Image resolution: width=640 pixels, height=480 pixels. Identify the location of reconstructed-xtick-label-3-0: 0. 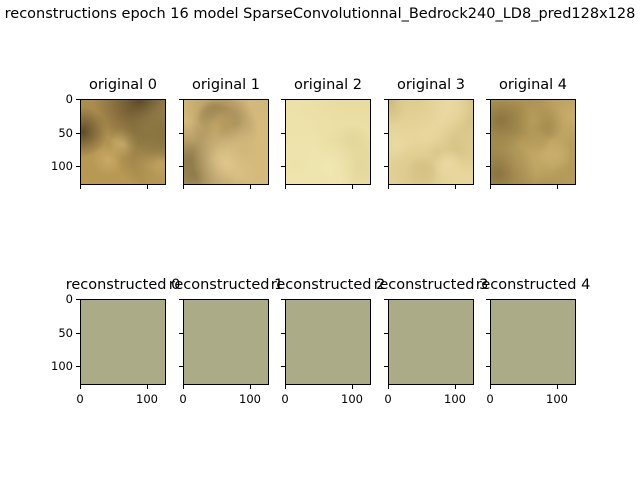
(388, 399).